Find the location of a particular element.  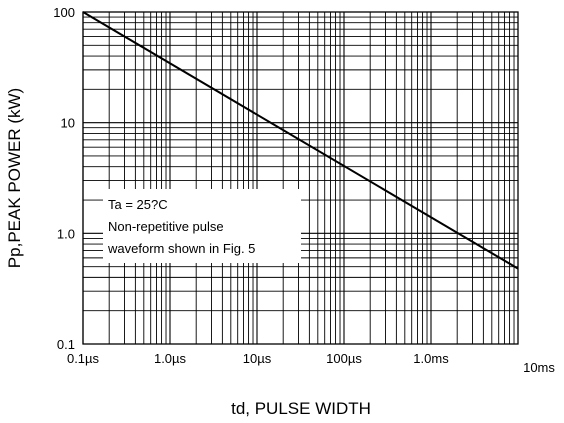

x-tick-label: 10µs is located at coordinates (257, 358).